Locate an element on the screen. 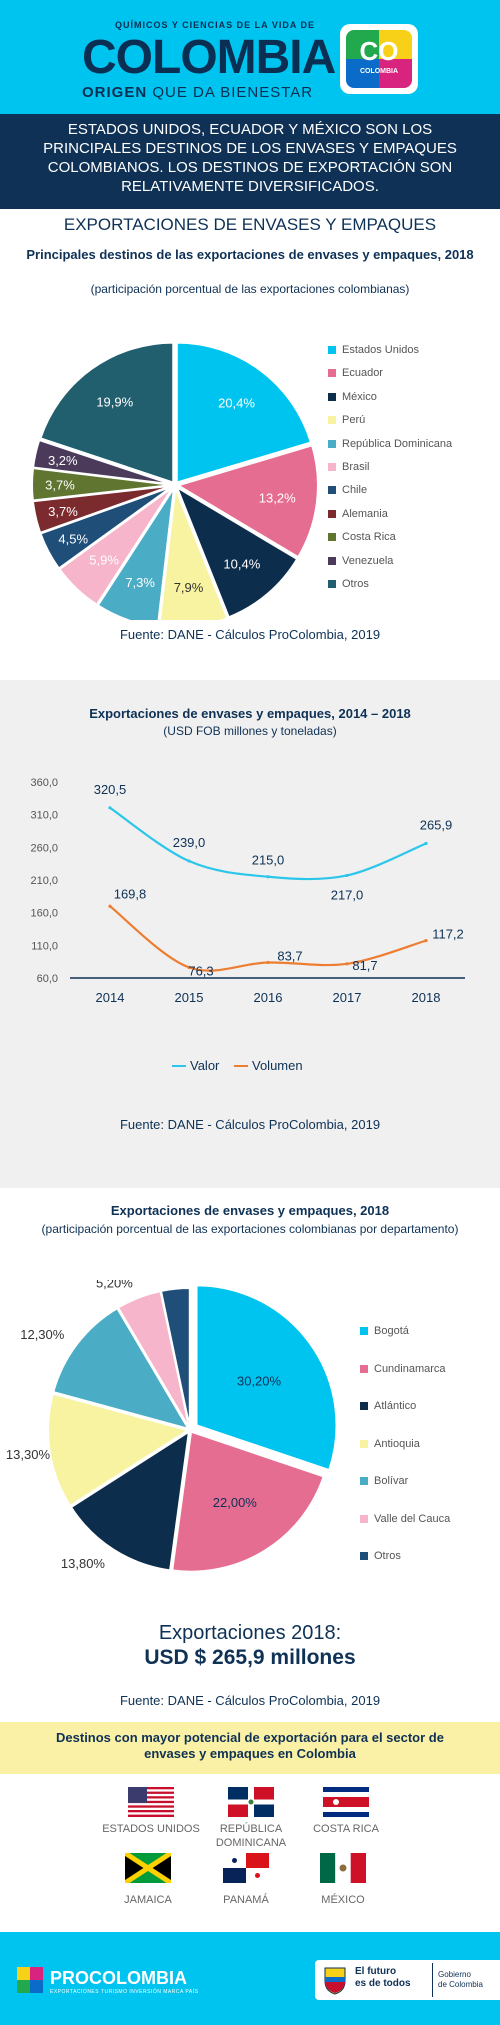  legend-item-atlantico: Atlántico is located at coordinates (388, 1407).